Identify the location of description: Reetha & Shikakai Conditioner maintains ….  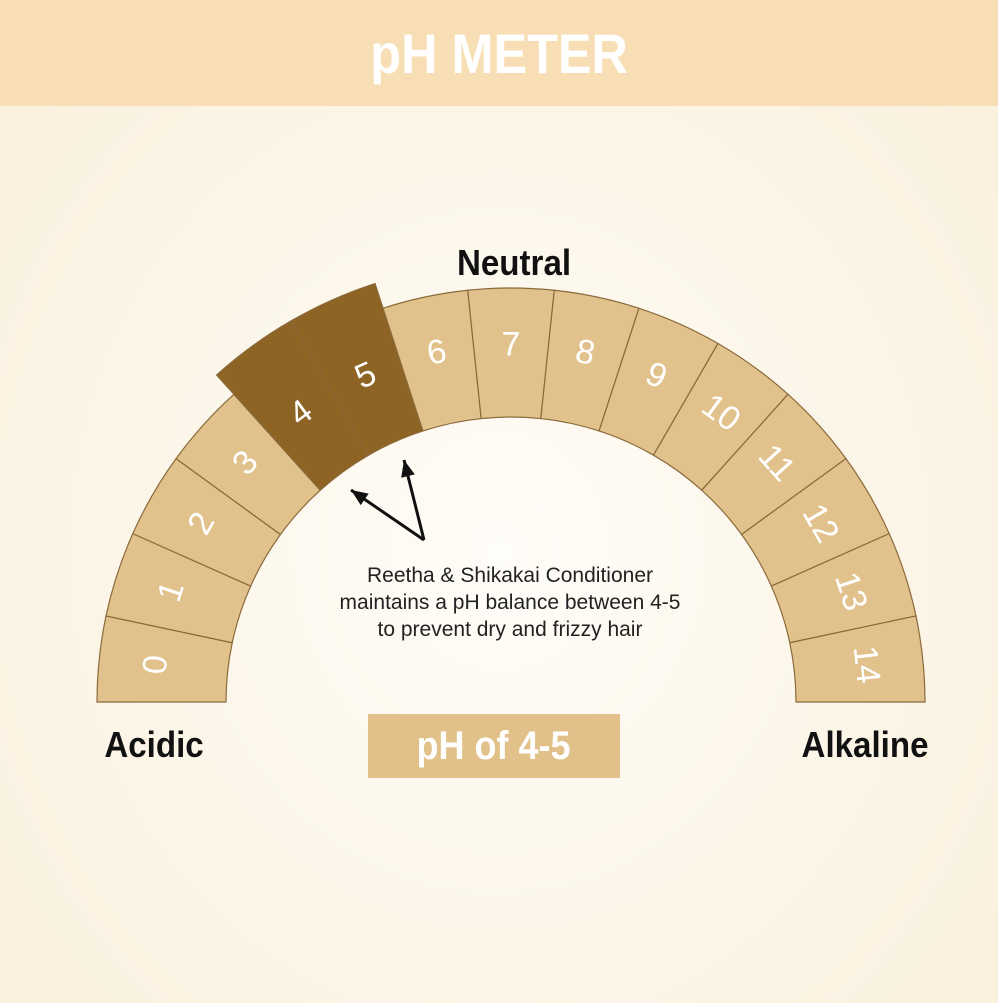
(510, 602).